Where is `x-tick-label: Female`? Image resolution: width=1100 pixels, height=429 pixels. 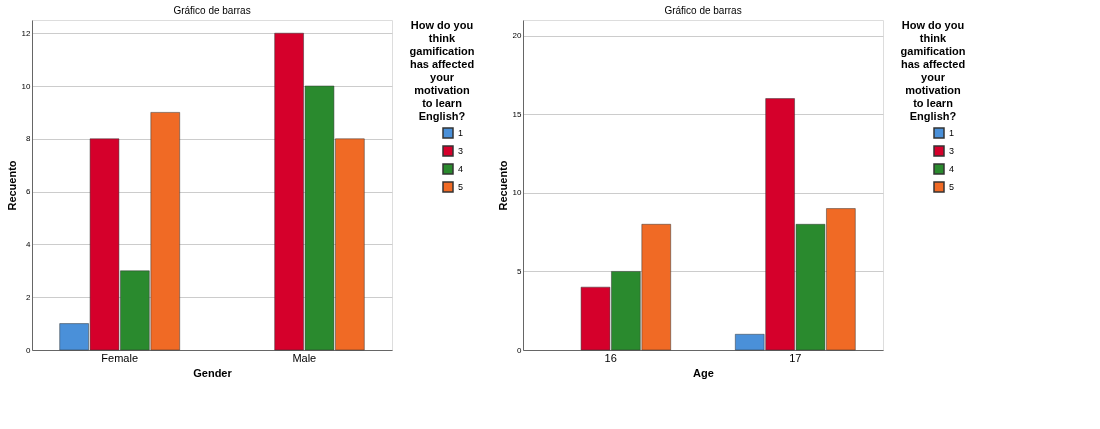 x-tick-label: Female is located at coordinates (120, 357).